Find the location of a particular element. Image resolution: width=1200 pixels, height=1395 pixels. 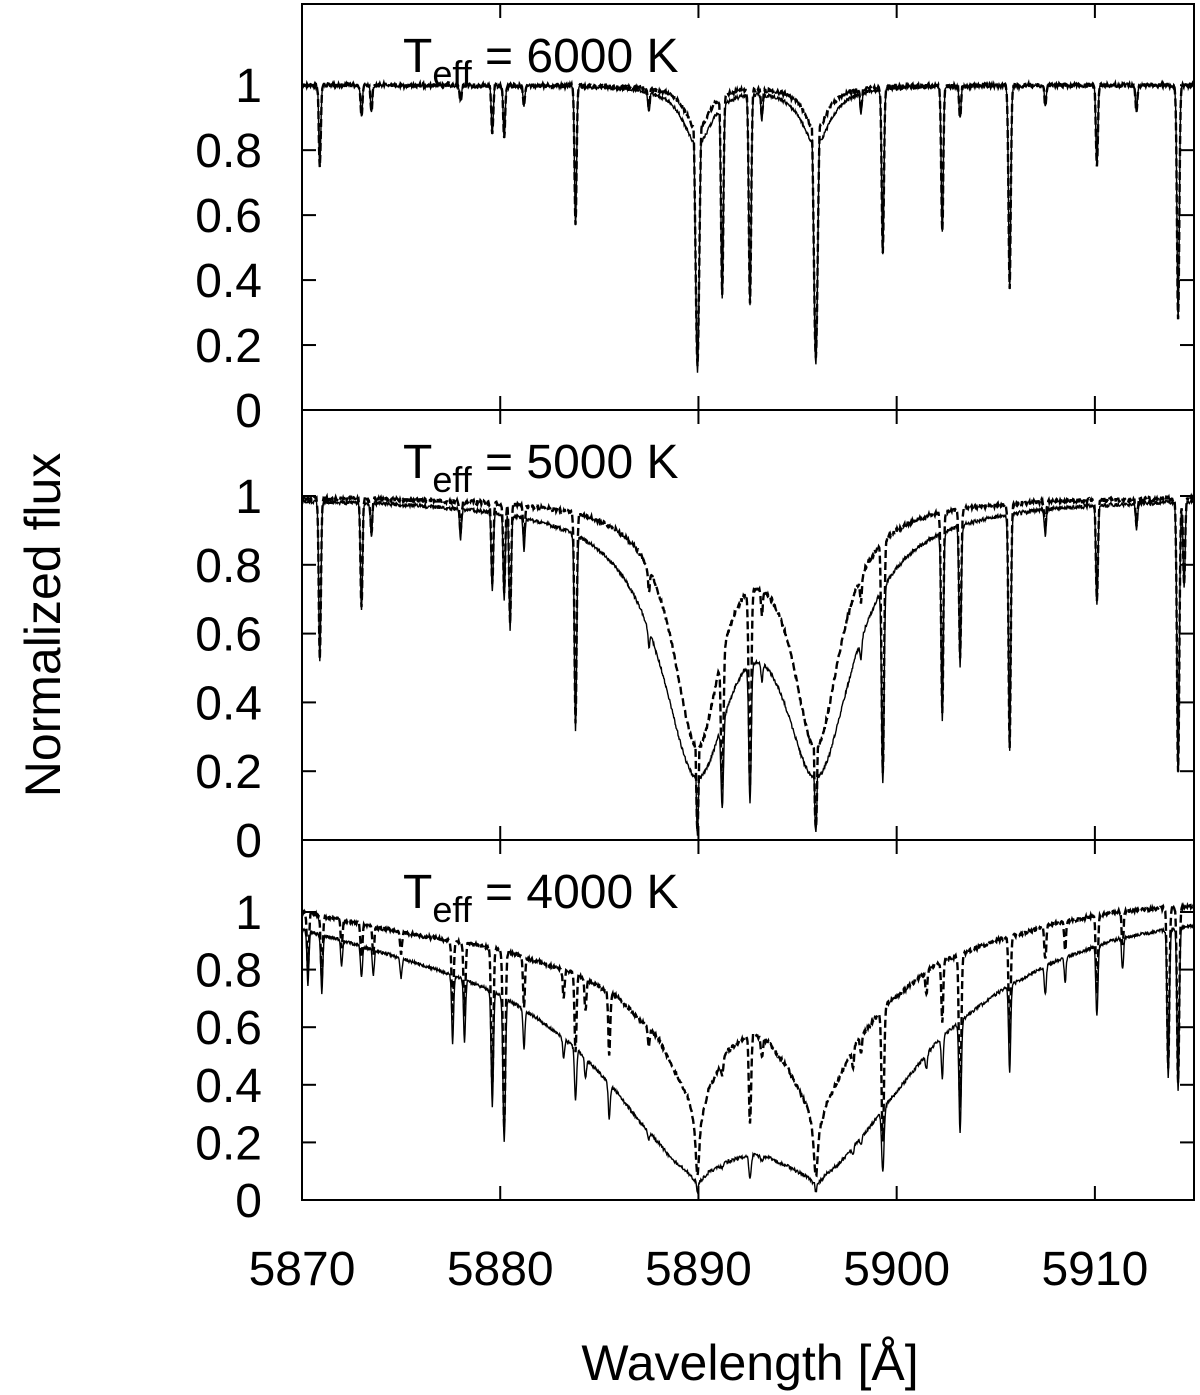

x-tick-label: 5900 is located at coordinates (896, 1269).